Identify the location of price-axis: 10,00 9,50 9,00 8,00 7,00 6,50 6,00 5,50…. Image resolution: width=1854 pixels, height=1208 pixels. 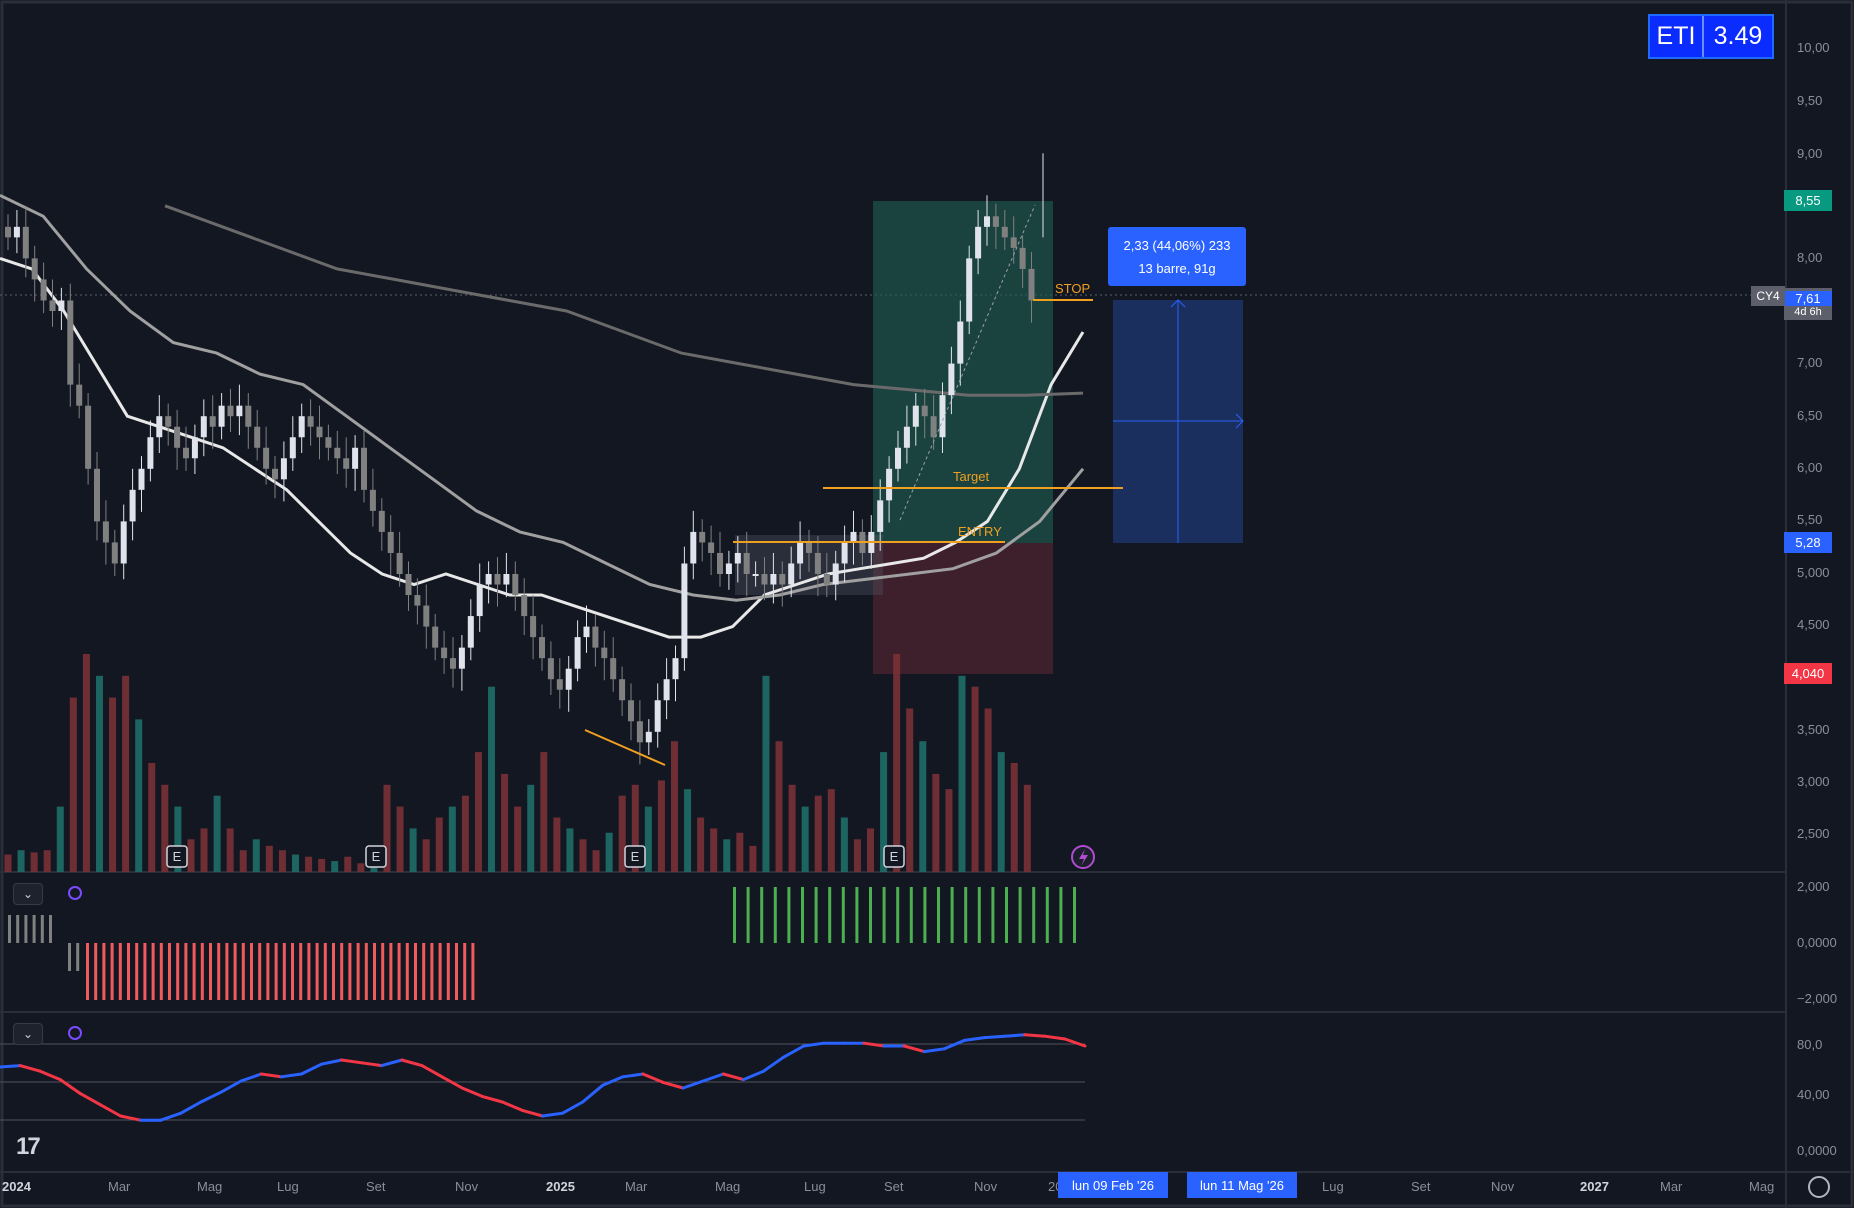
(1813, 440).